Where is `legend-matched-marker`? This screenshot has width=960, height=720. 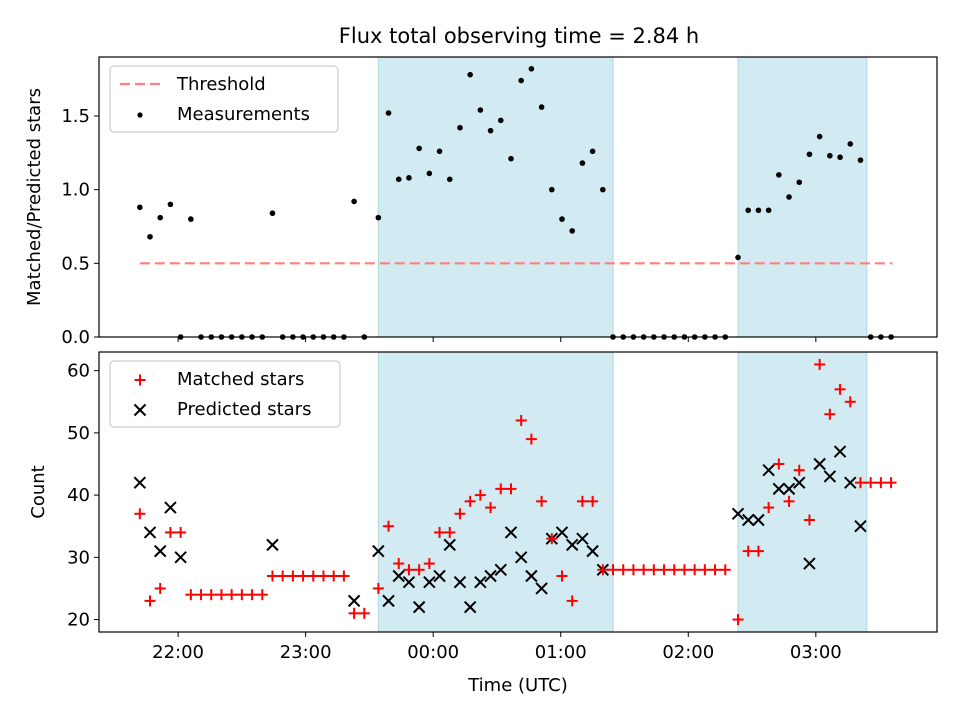 legend-matched-marker is located at coordinates (140, 380).